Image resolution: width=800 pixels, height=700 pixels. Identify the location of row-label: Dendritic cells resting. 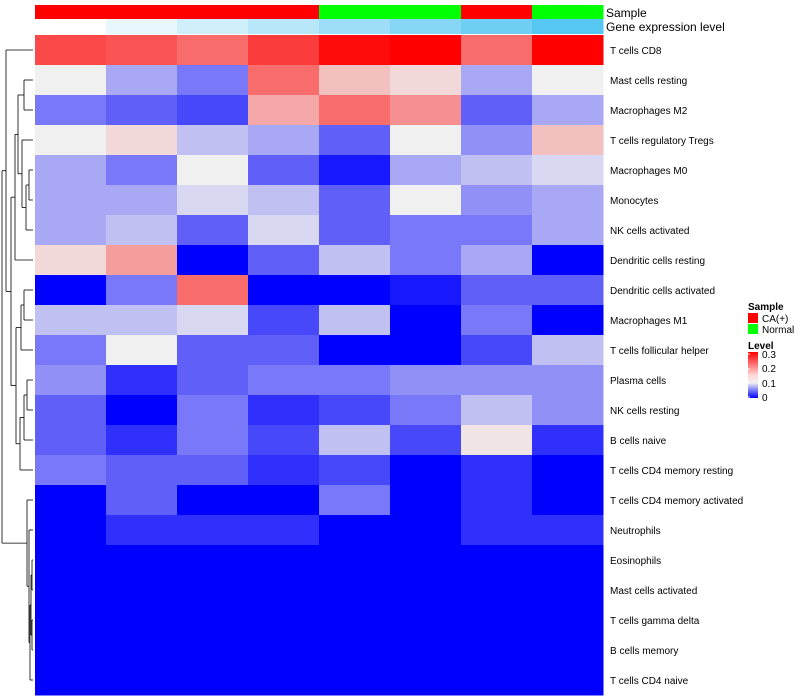
(657, 261).